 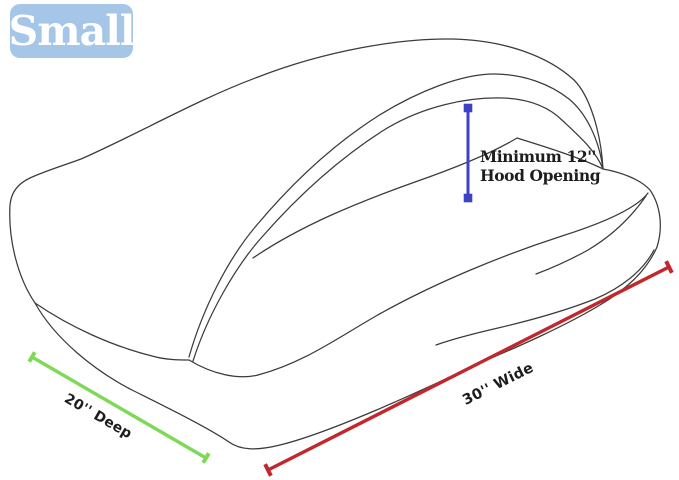 I want to click on hood-opening-label-line2: Hood Opening, so click(x=540, y=175).